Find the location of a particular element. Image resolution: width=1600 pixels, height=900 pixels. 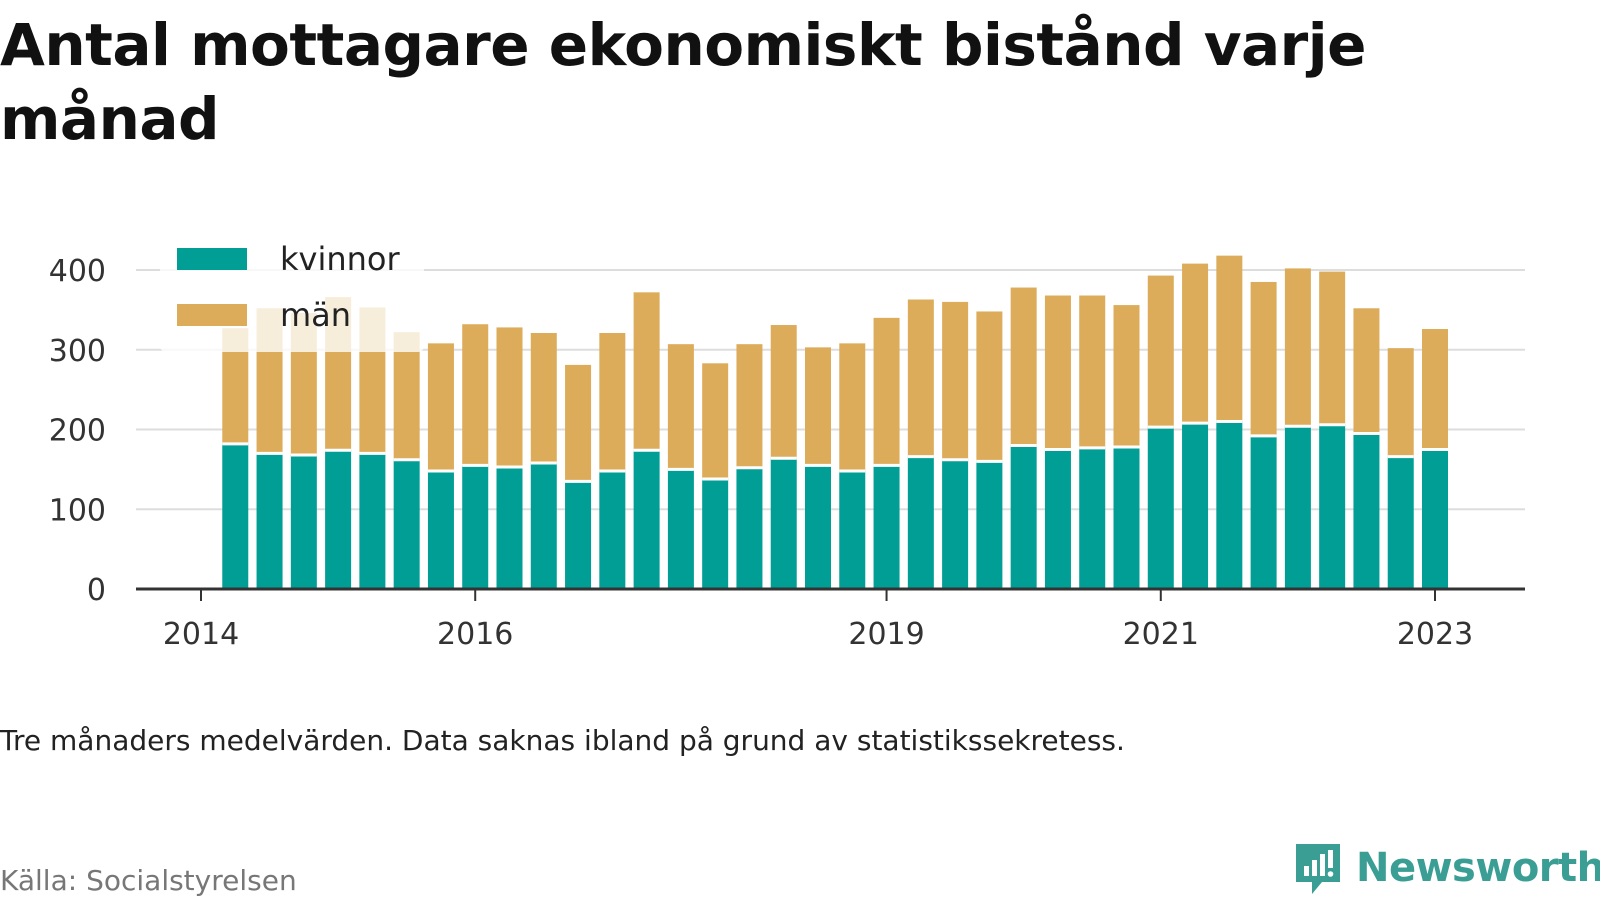

x-tick-label: 2021 is located at coordinates (1161, 634).